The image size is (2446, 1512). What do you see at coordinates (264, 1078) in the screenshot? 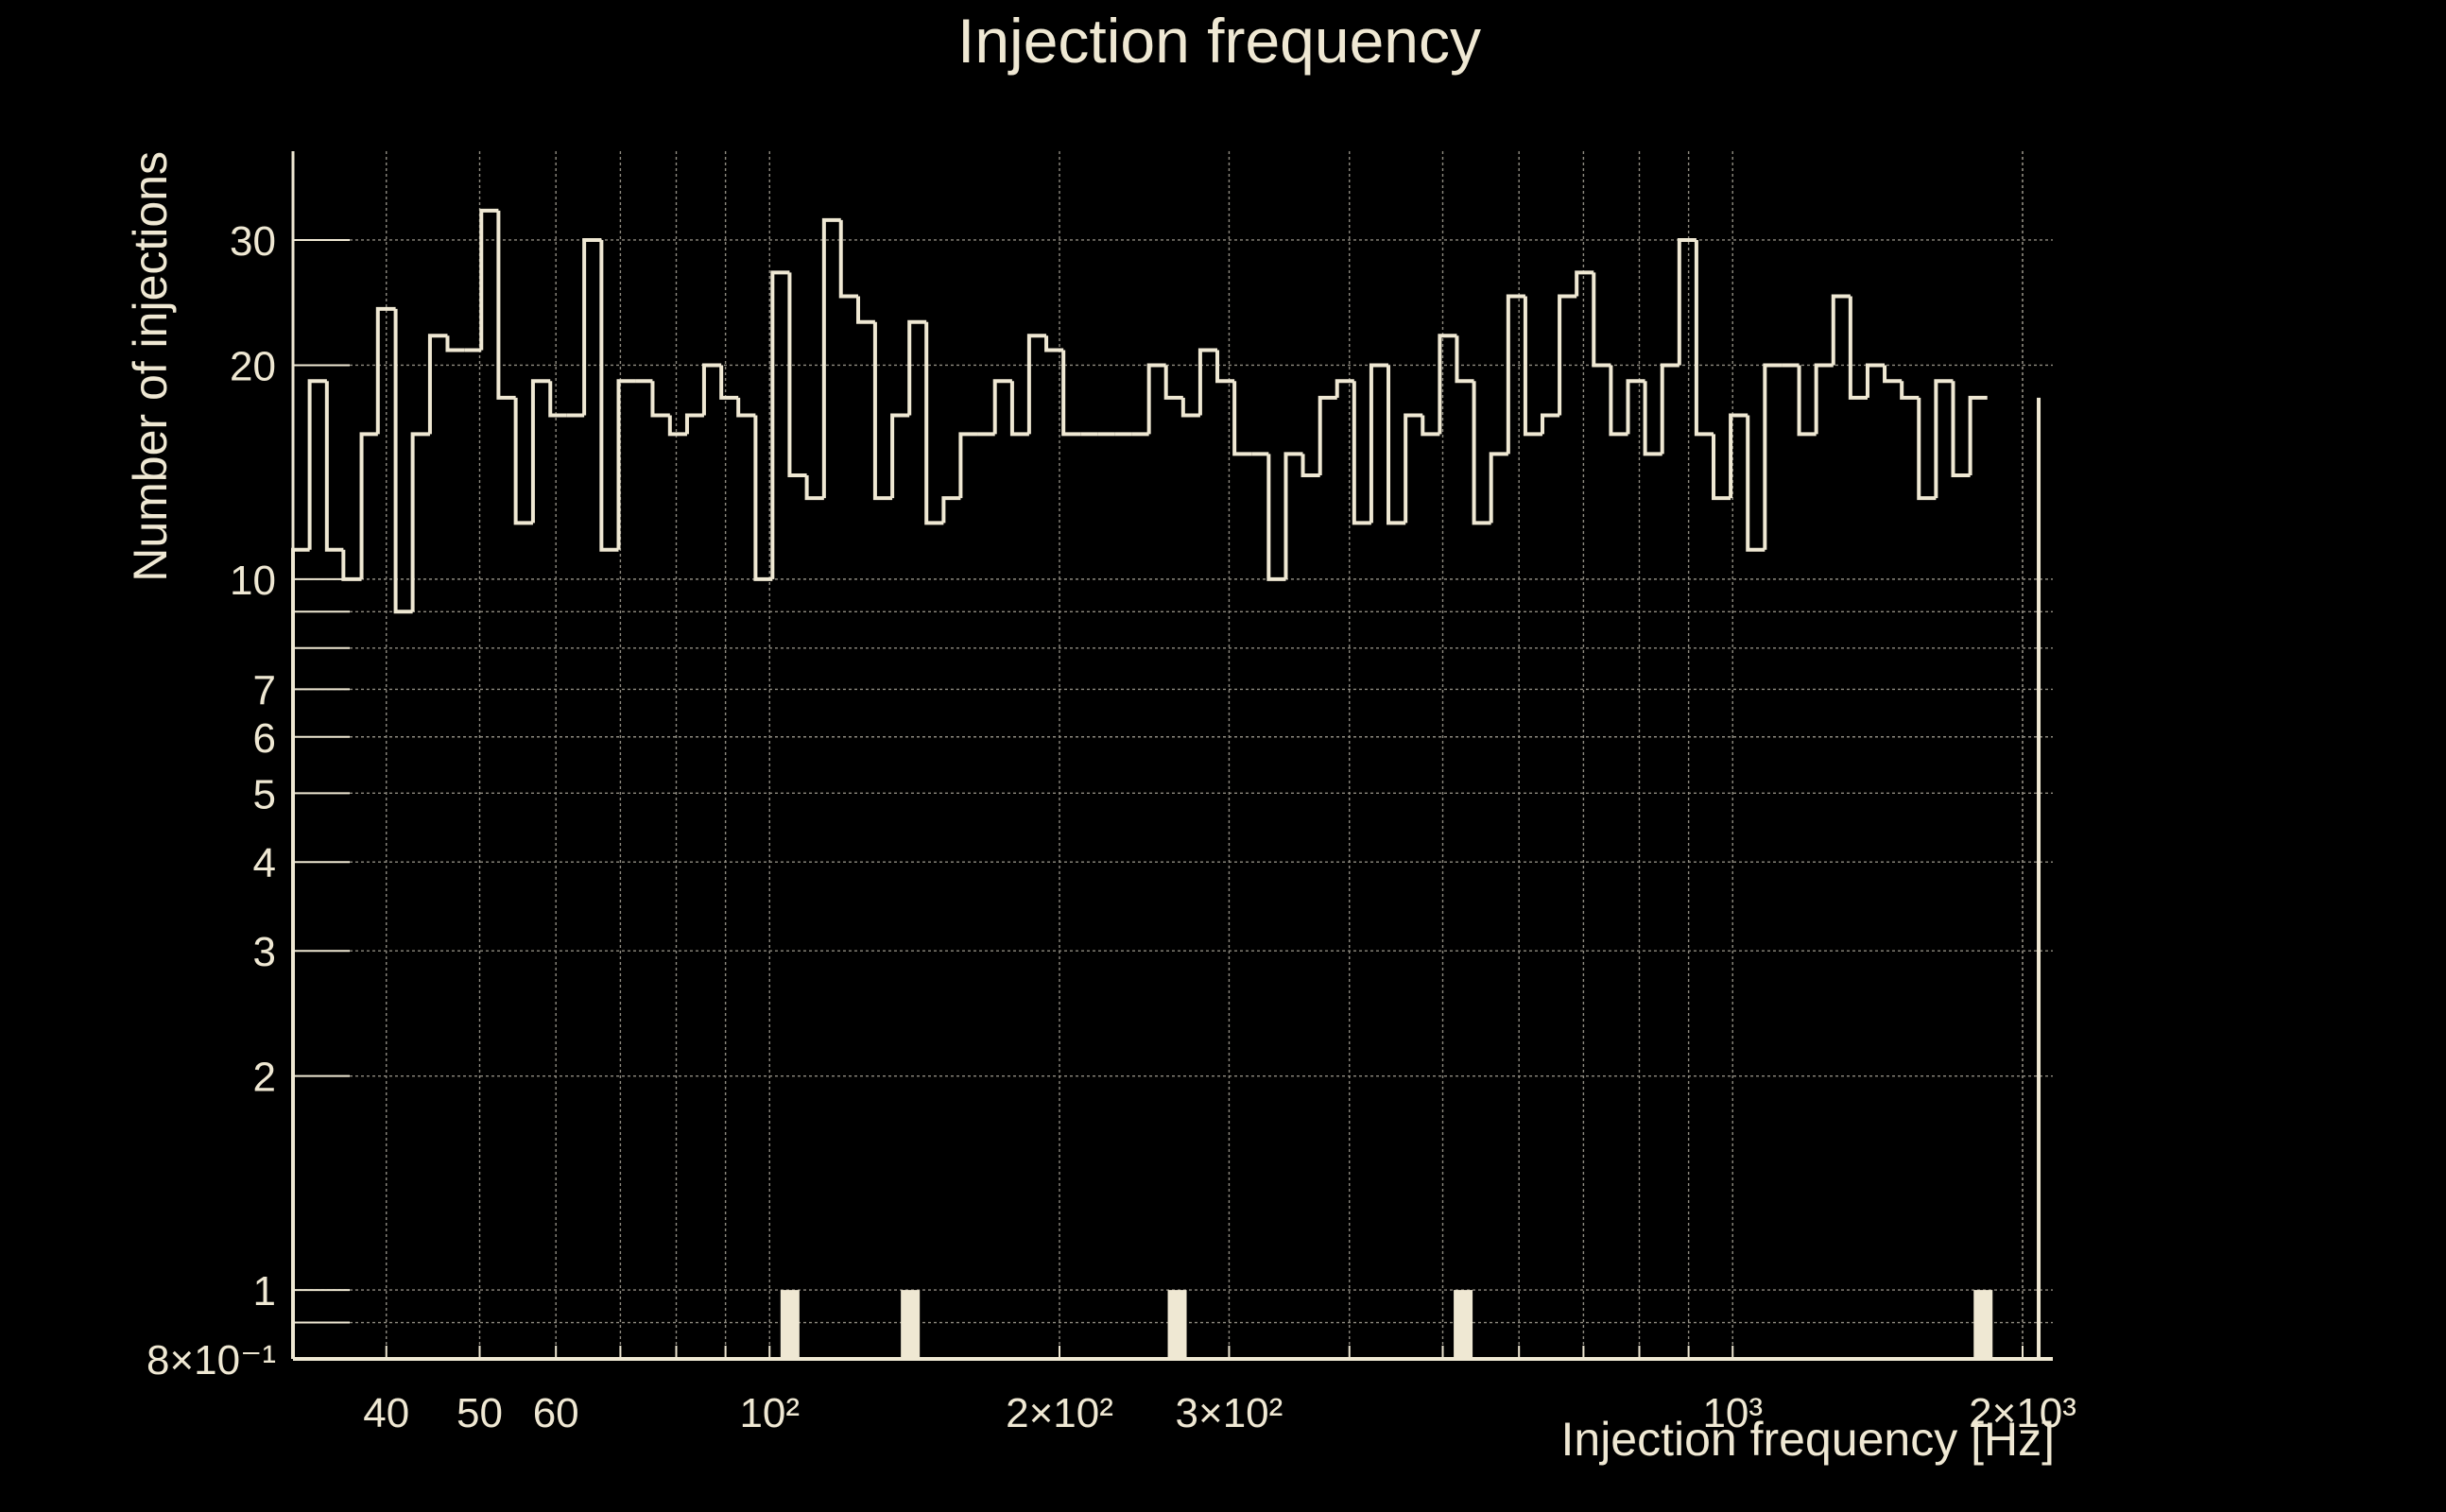
I see `y-tick-label: 2` at bounding box center [264, 1078].